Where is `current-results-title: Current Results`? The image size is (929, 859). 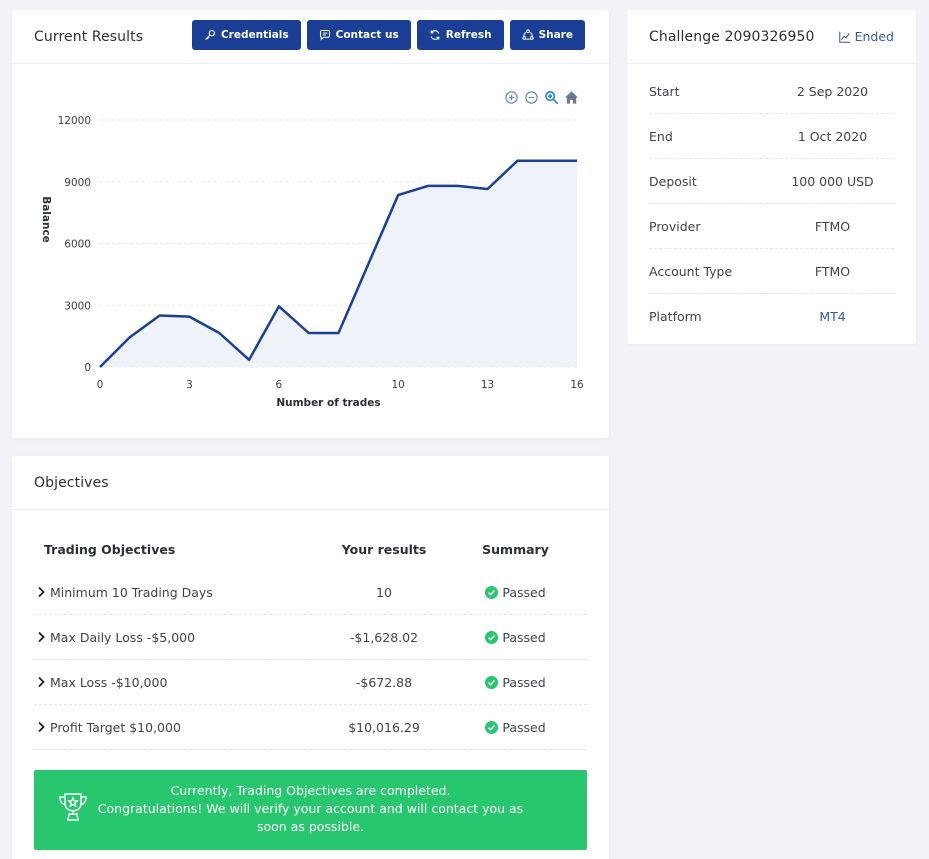 current-results-title: Current Results is located at coordinates (89, 36).